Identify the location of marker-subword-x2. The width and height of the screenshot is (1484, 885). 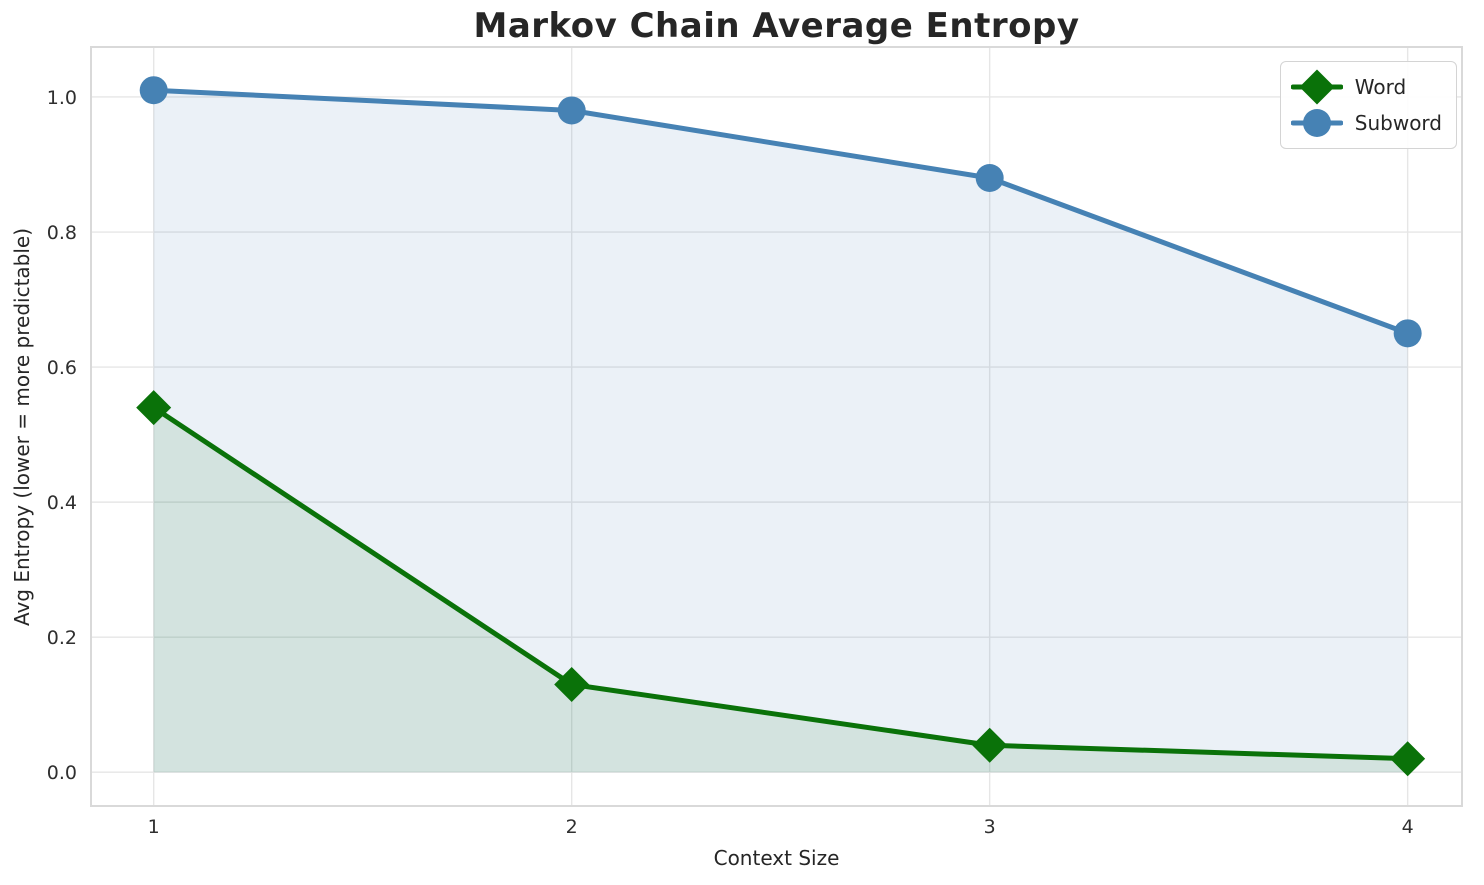
(571, 110).